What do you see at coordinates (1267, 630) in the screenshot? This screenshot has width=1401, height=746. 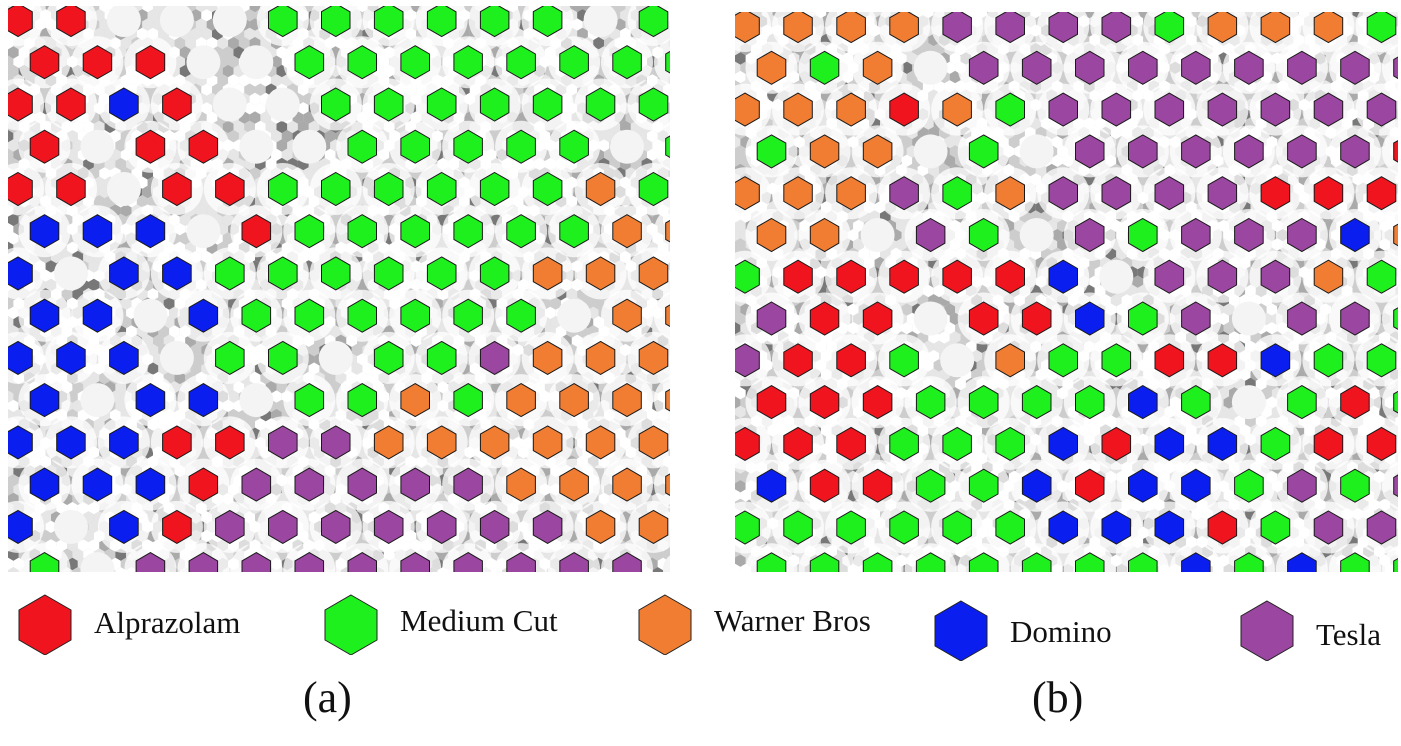 I see `tesla-hexagon-icon` at bounding box center [1267, 630].